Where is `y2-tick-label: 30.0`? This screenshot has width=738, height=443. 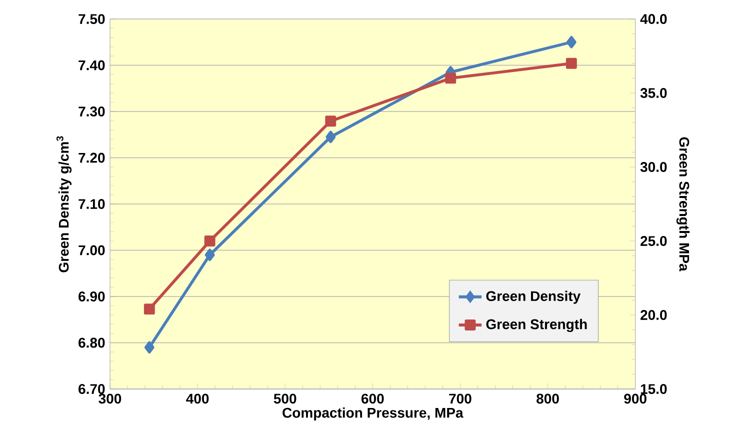 y2-tick-label: 30.0 is located at coordinates (653, 167).